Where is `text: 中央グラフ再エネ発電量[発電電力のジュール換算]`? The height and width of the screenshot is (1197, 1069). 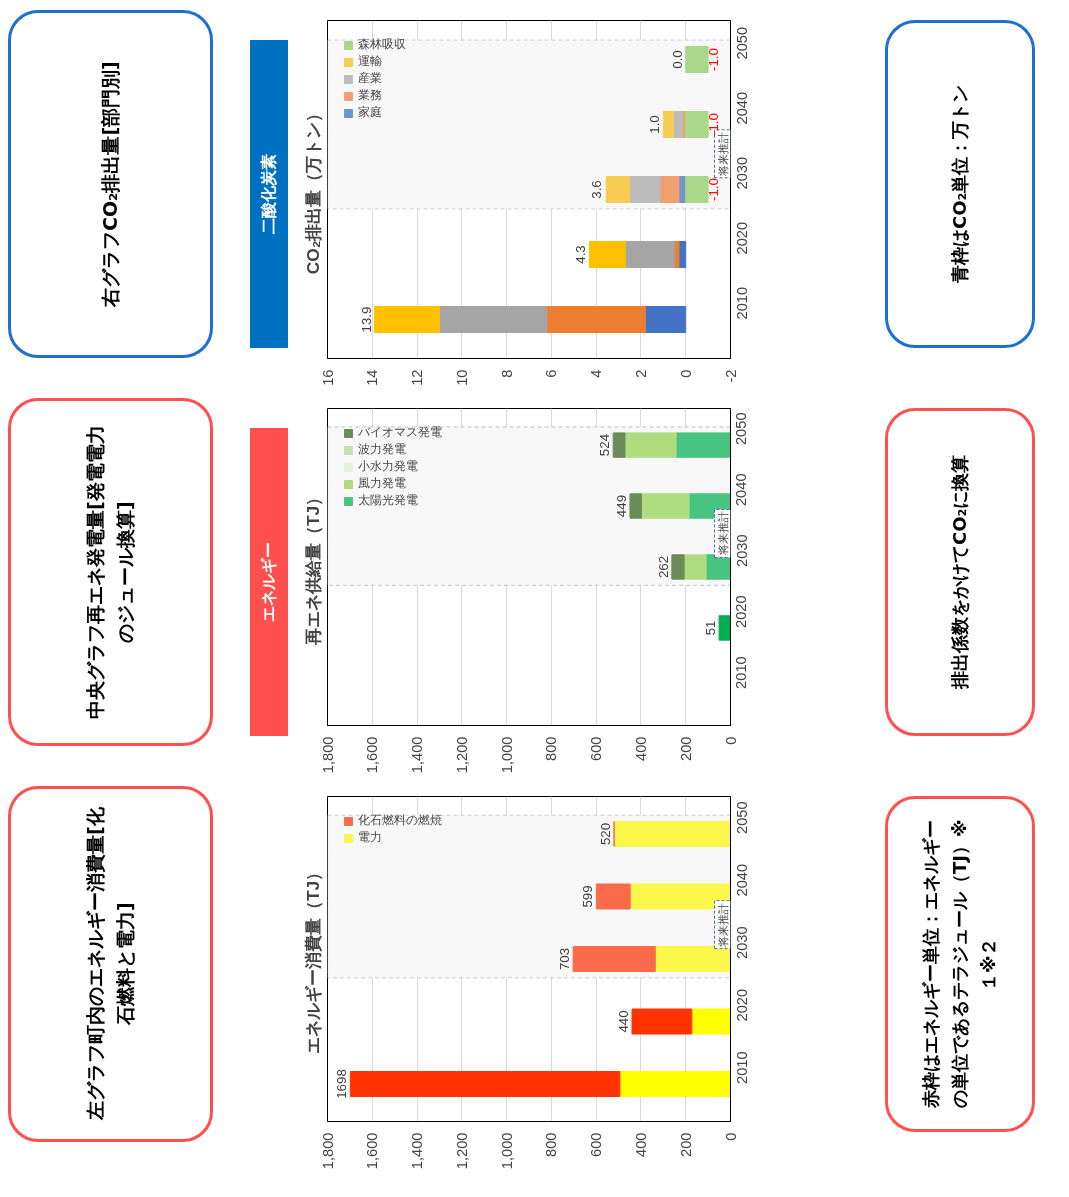
text: 中央グラフ再エネ発電量[発電電力のジュール換算] is located at coordinates (110, 572).